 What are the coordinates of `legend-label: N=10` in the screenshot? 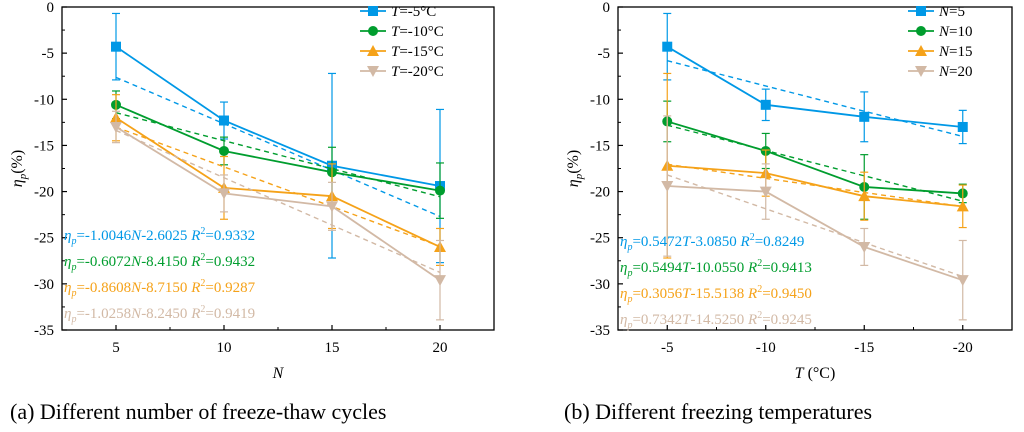 It's located at (955, 32).